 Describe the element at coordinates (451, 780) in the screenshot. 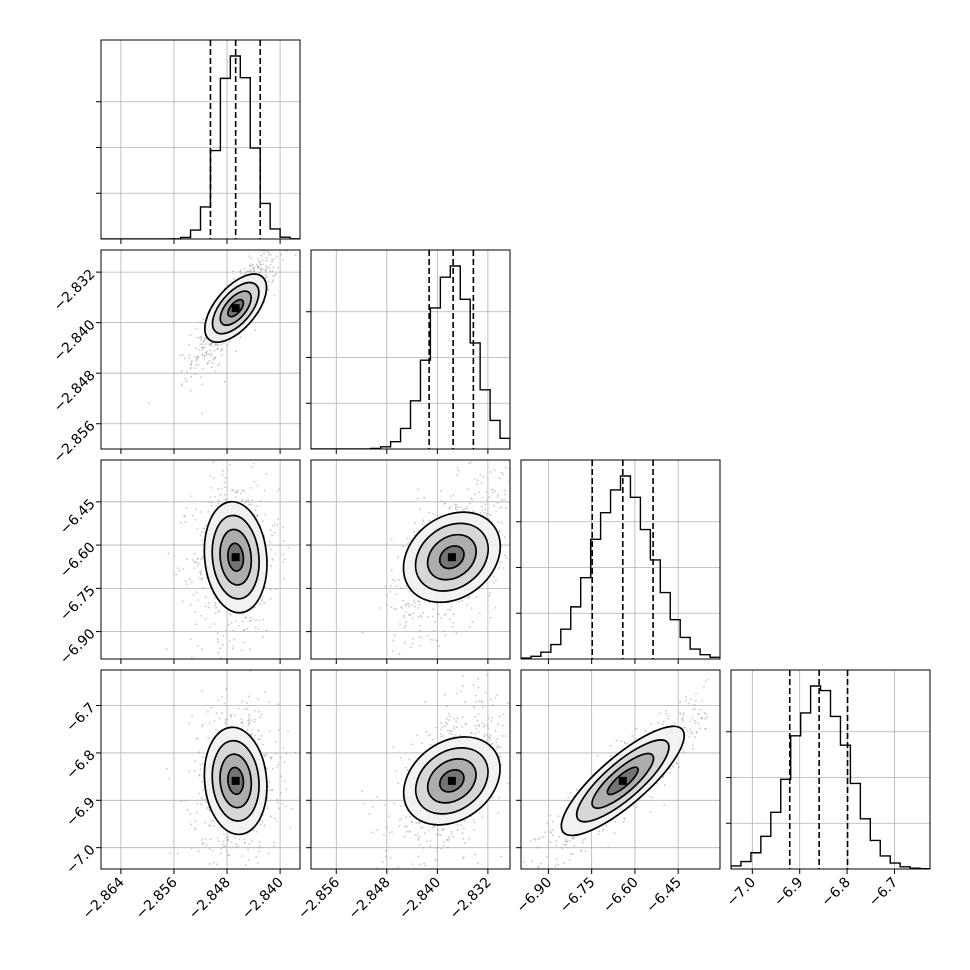

I see `density-peak` at that location.